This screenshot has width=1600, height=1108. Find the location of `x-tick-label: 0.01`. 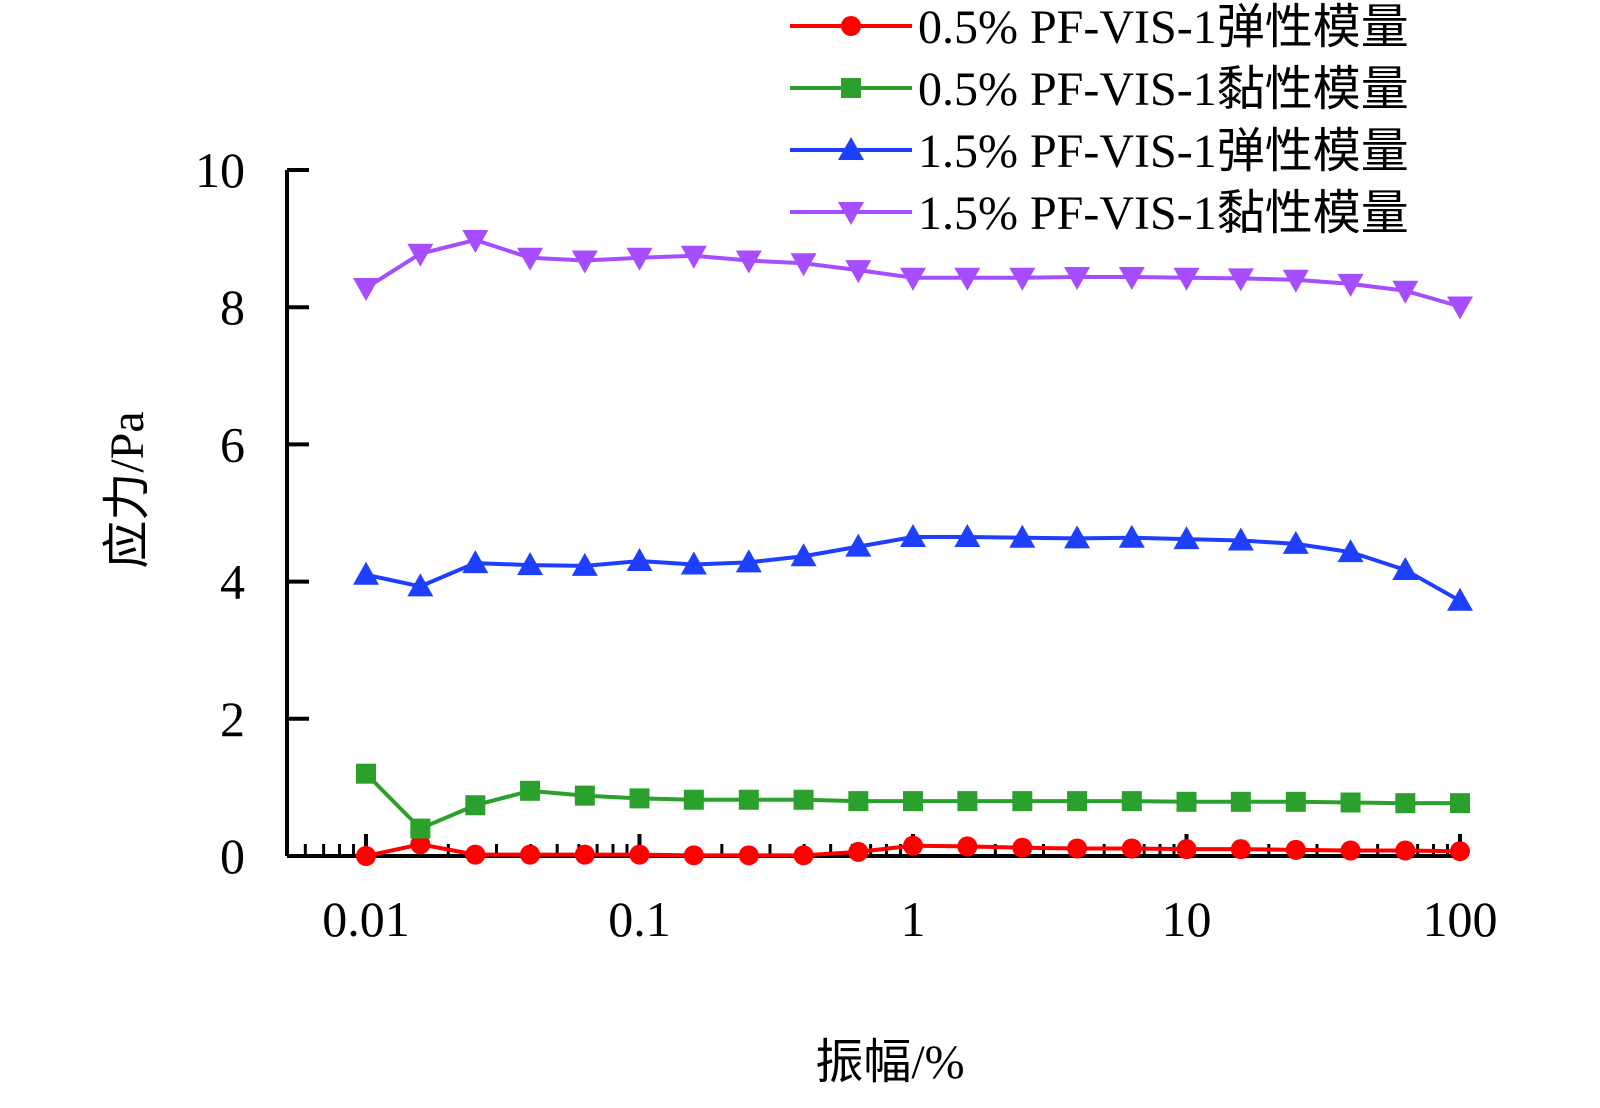

x-tick-label: 0.01 is located at coordinates (366, 919).